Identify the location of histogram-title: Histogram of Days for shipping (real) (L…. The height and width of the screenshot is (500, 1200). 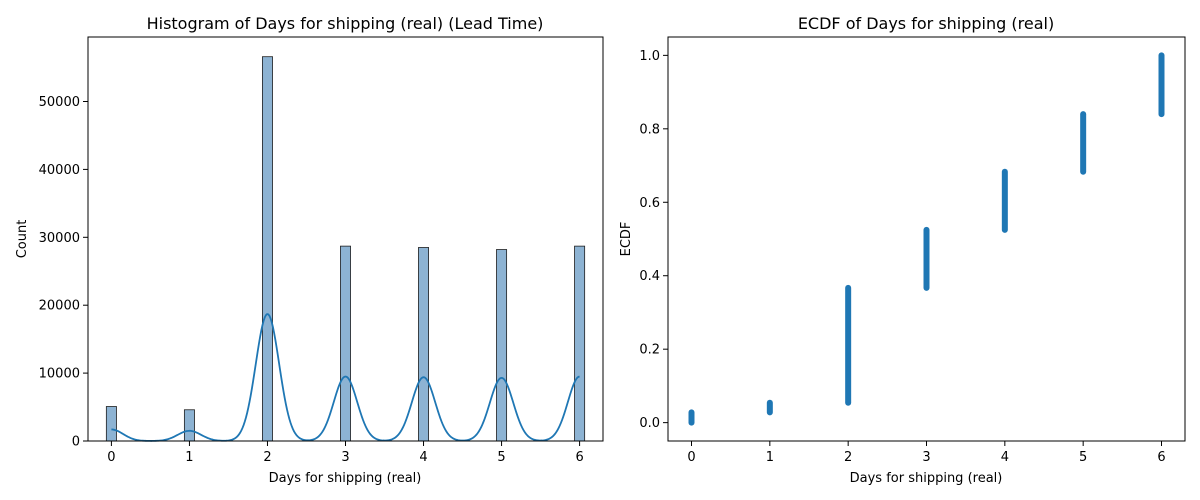
(345, 23).